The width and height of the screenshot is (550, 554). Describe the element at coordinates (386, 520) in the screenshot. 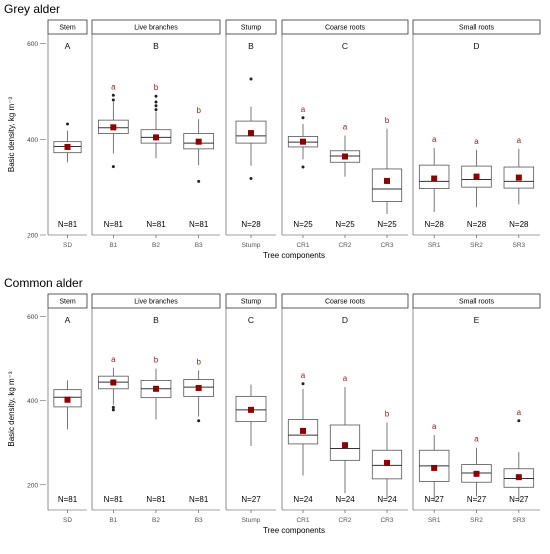

I see `x-tick-label: CR3` at that location.